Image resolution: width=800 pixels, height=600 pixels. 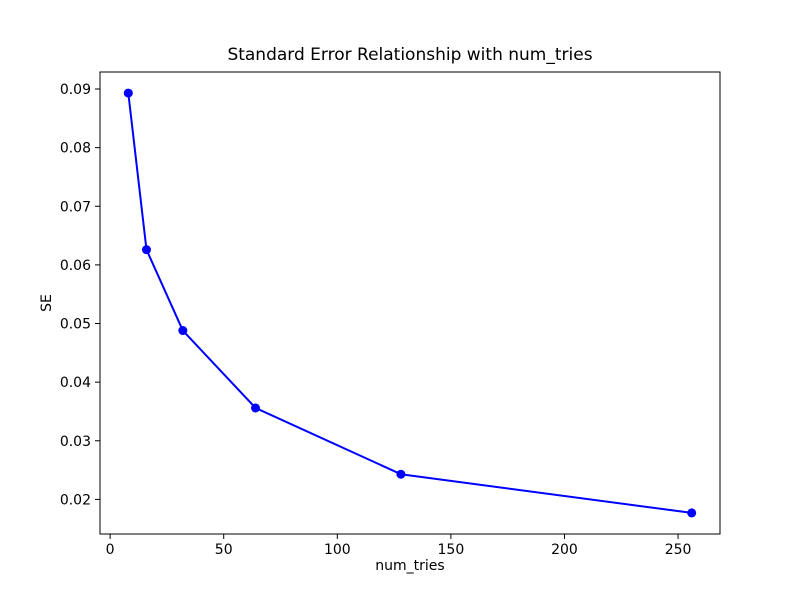 I want to click on y-tick-label: 0.02, so click(x=75, y=500).